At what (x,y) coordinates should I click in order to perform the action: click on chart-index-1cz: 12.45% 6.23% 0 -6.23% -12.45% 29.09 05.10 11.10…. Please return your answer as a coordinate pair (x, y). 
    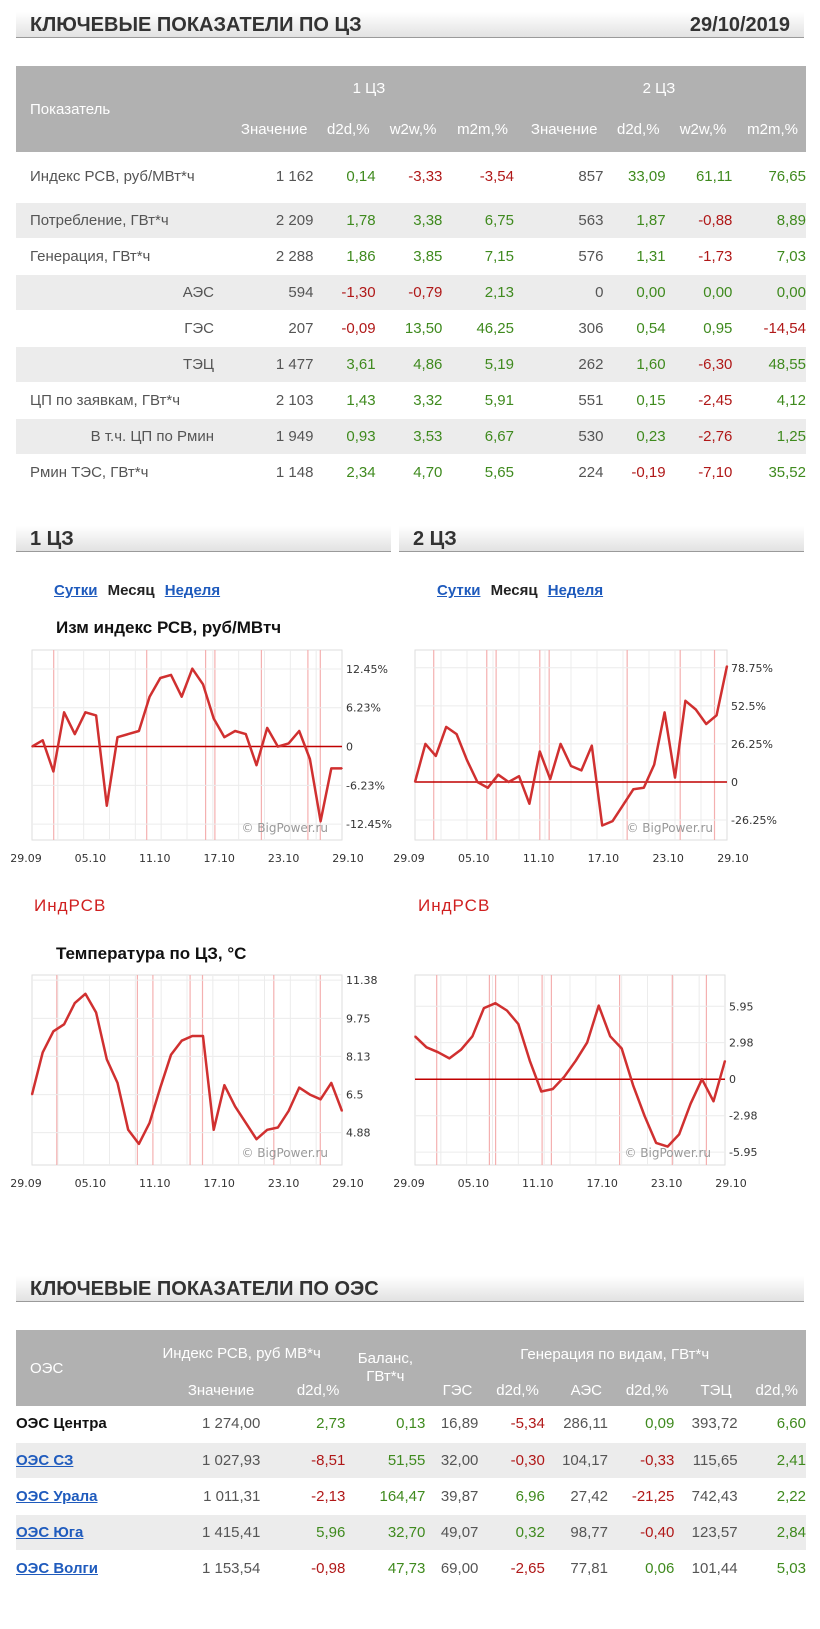
    Looking at the image, I should click on (201, 757).